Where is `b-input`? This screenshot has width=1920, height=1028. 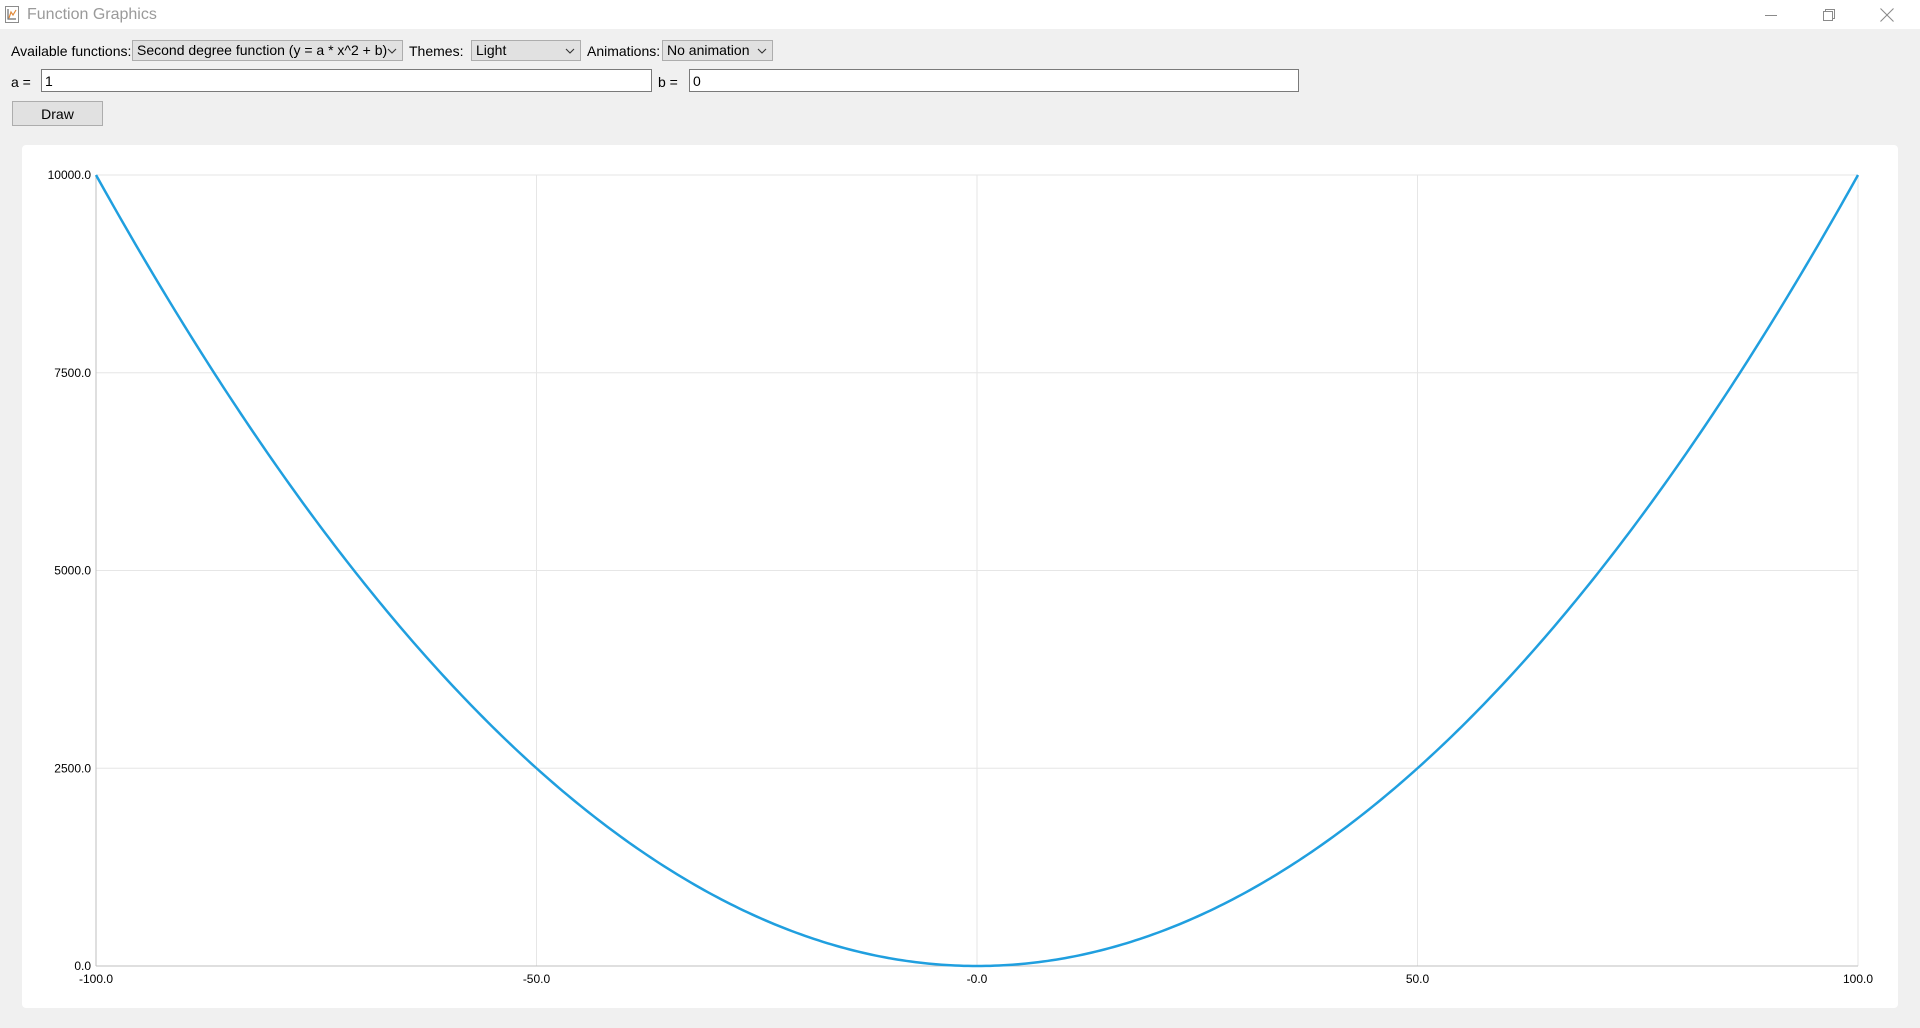
b-input is located at coordinates (994, 80).